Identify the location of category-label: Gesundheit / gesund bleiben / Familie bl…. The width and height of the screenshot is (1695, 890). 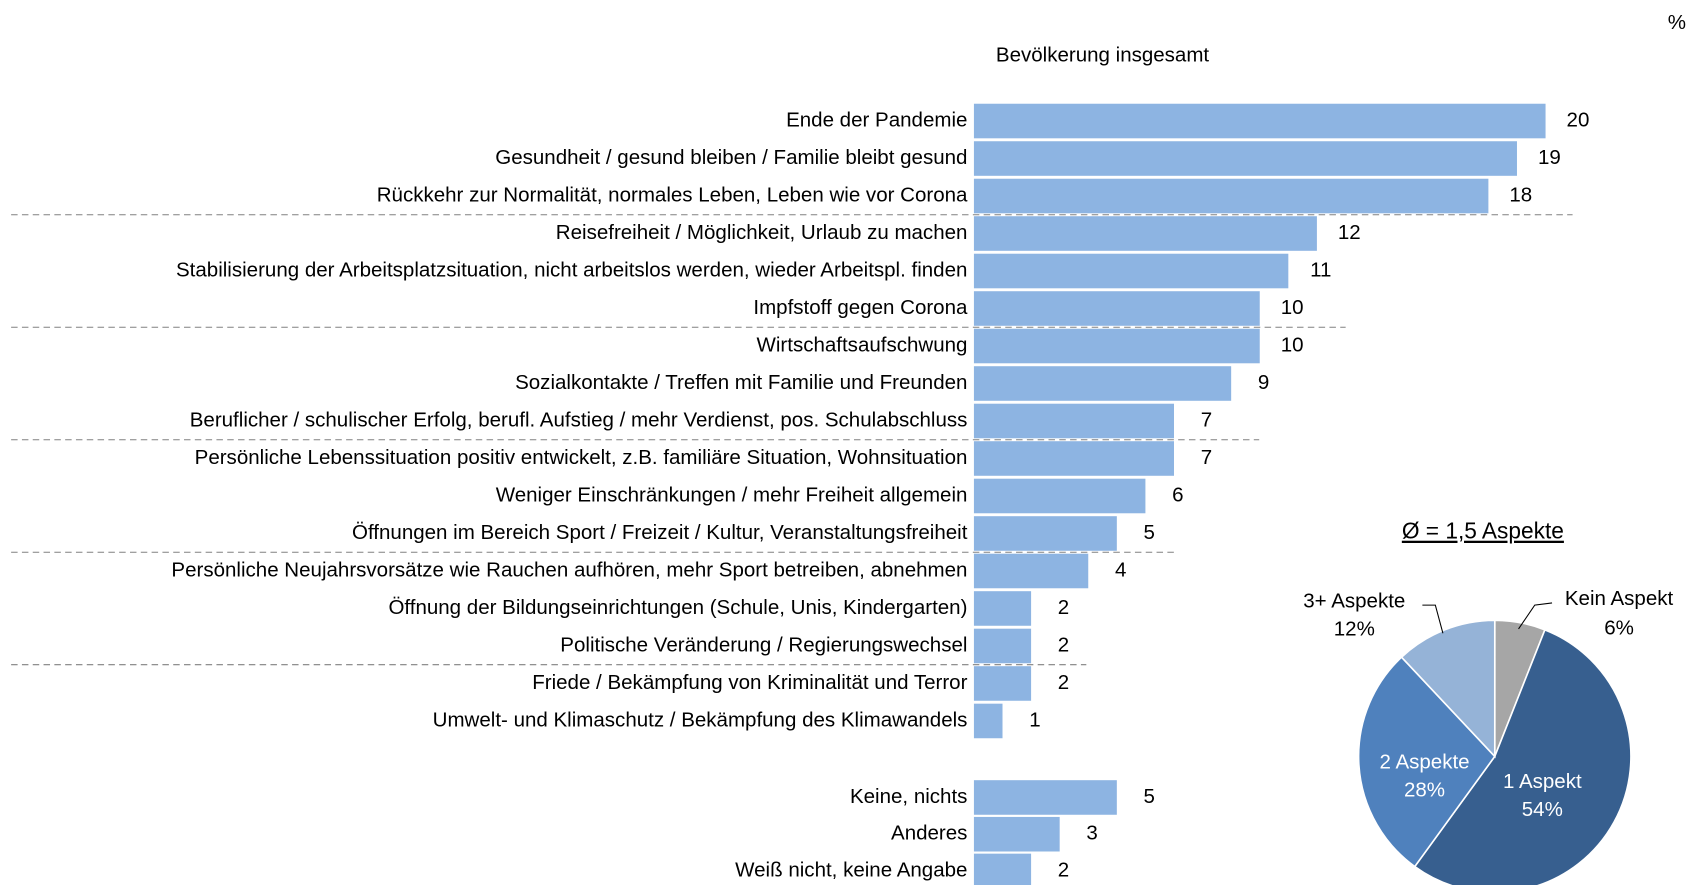
(731, 157).